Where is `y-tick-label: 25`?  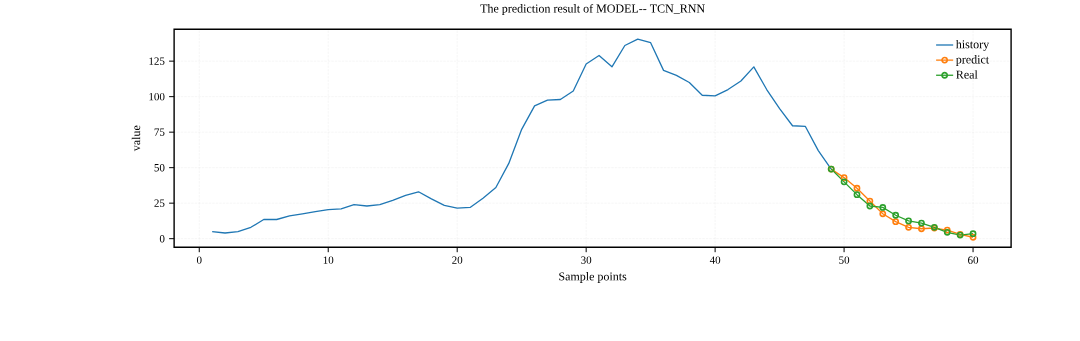
y-tick-label: 25 is located at coordinates (159, 203).